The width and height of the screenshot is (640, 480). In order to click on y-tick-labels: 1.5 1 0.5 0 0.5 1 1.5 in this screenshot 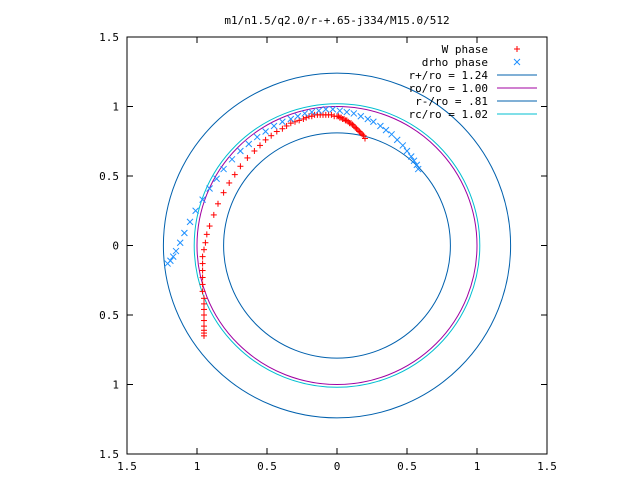, I will do `click(109, 246)`.